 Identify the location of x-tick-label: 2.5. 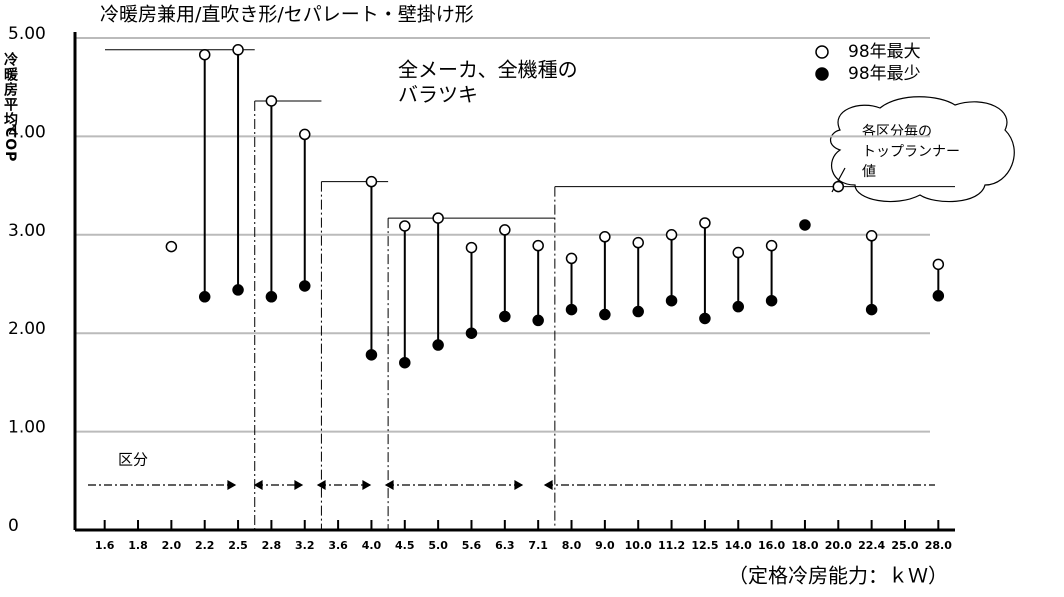
(238, 545).